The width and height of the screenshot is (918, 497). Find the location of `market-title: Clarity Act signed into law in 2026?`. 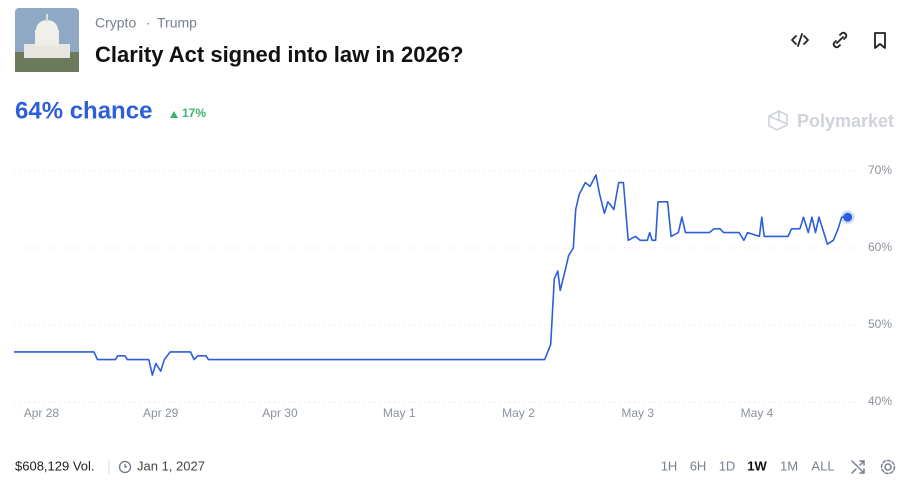

market-title: Clarity Act signed into law in 2026? is located at coordinates (279, 54).